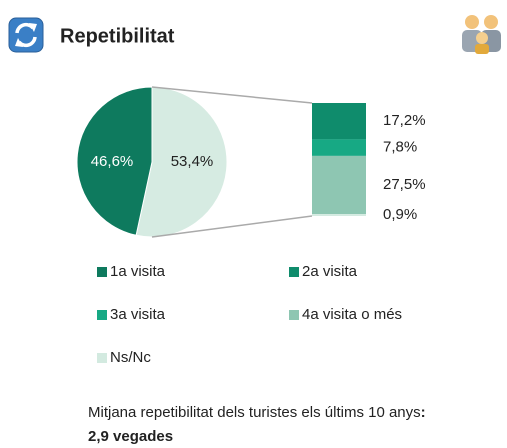 This screenshot has height=448, width=507. I want to click on bar-label: 17,2%, so click(404, 120).